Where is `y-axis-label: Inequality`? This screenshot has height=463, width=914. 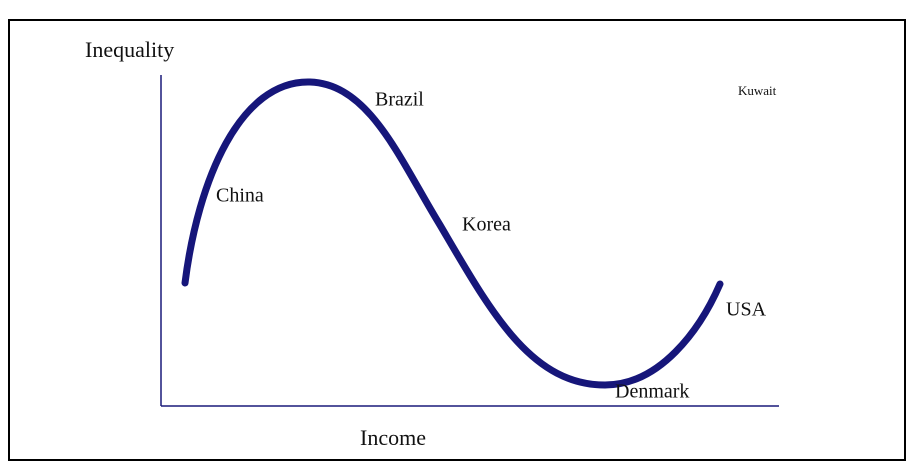 y-axis-label: Inequality is located at coordinates (129, 49).